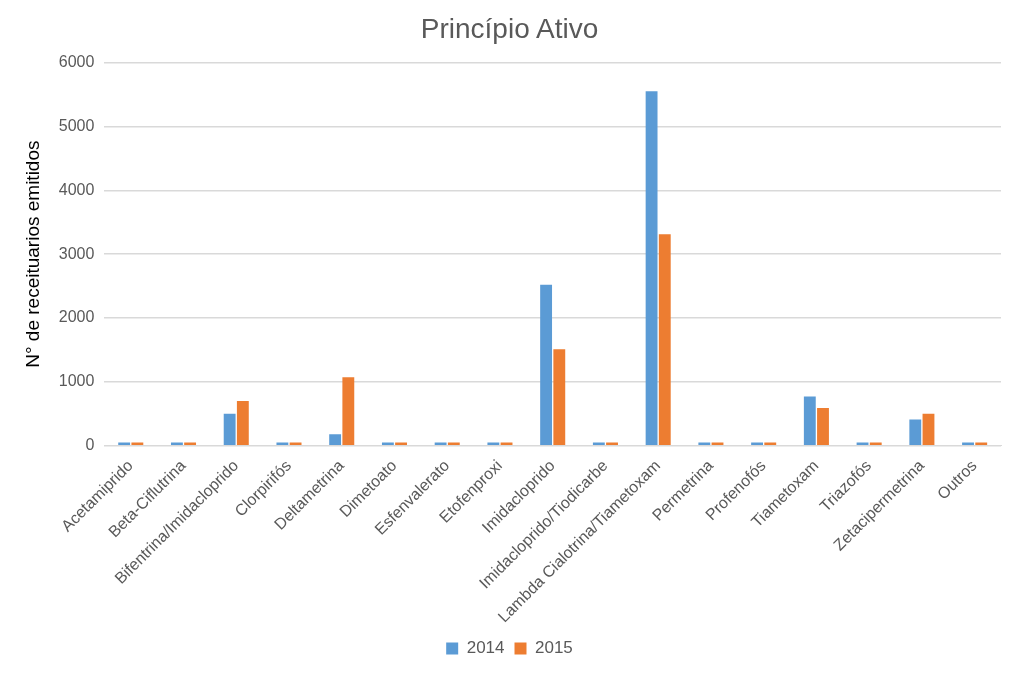 The height and width of the screenshot is (680, 1029). I want to click on y-tick-label: 6000, so click(76, 62).